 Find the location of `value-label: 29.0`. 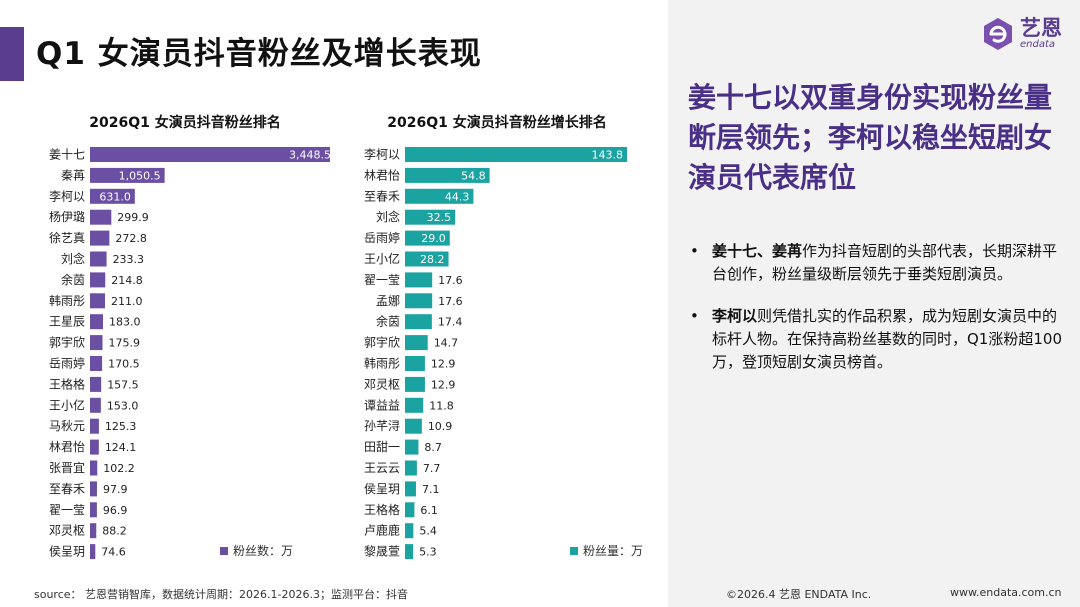

value-label: 29.0 is located at coordinates (433, 238).